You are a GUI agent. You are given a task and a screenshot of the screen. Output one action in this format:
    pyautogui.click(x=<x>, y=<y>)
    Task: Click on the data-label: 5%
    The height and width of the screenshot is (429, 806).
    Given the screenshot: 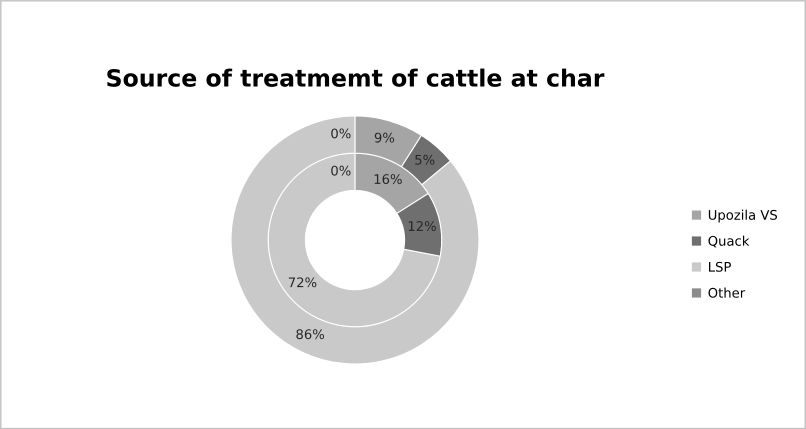 What is the action you would take?
    pyautogui.click(x=424, y=159)
    